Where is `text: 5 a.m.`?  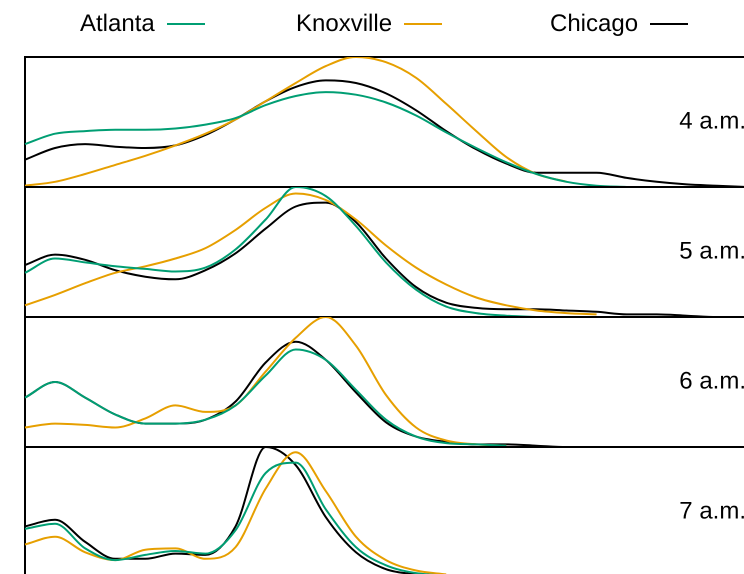 text: 5 a.m. is located at coordinates (711, 251).